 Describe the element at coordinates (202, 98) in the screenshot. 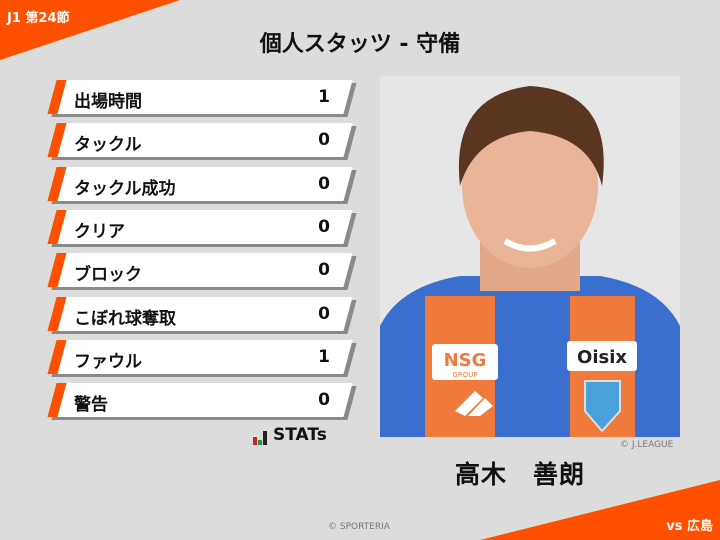

I see `stat-row: 出場時間 1` at that location.